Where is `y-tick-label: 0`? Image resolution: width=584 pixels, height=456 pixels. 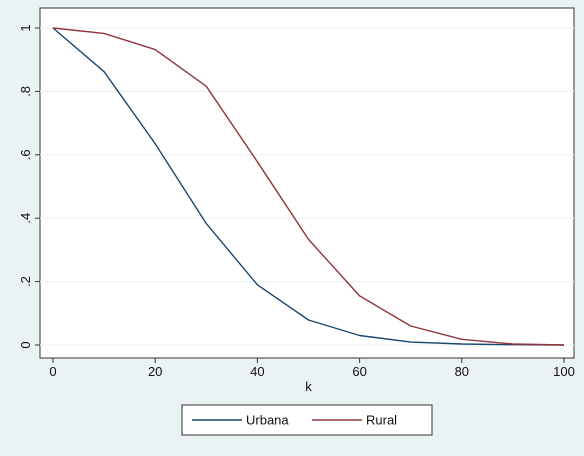 y-tick-label: 0 is located at coordinates (25, 344).